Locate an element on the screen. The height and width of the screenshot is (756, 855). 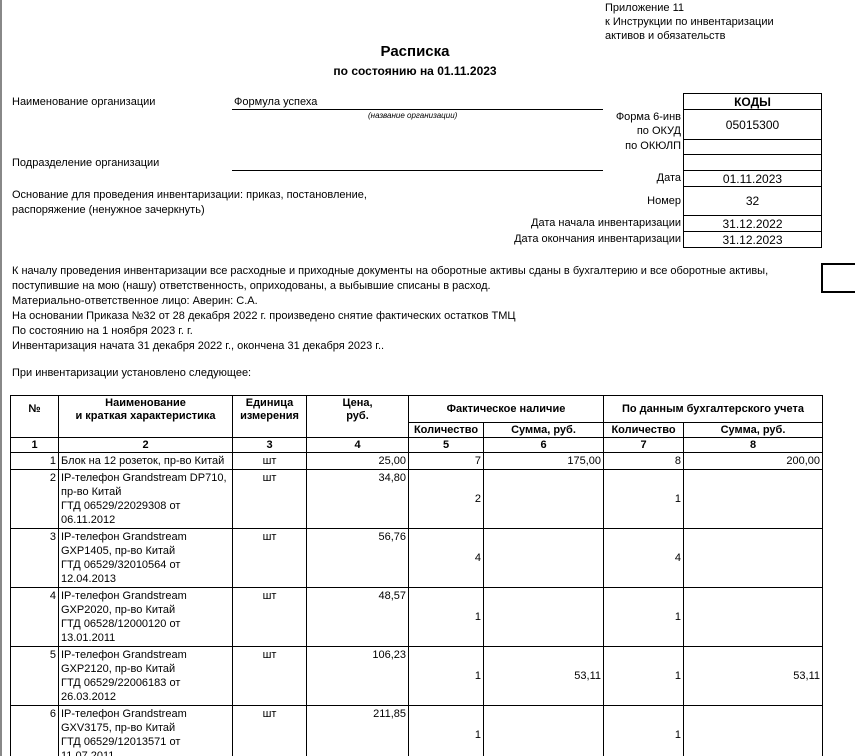
page-subtitle: по состоянию на 01.11.2023 is located at coordinates (415, 71).